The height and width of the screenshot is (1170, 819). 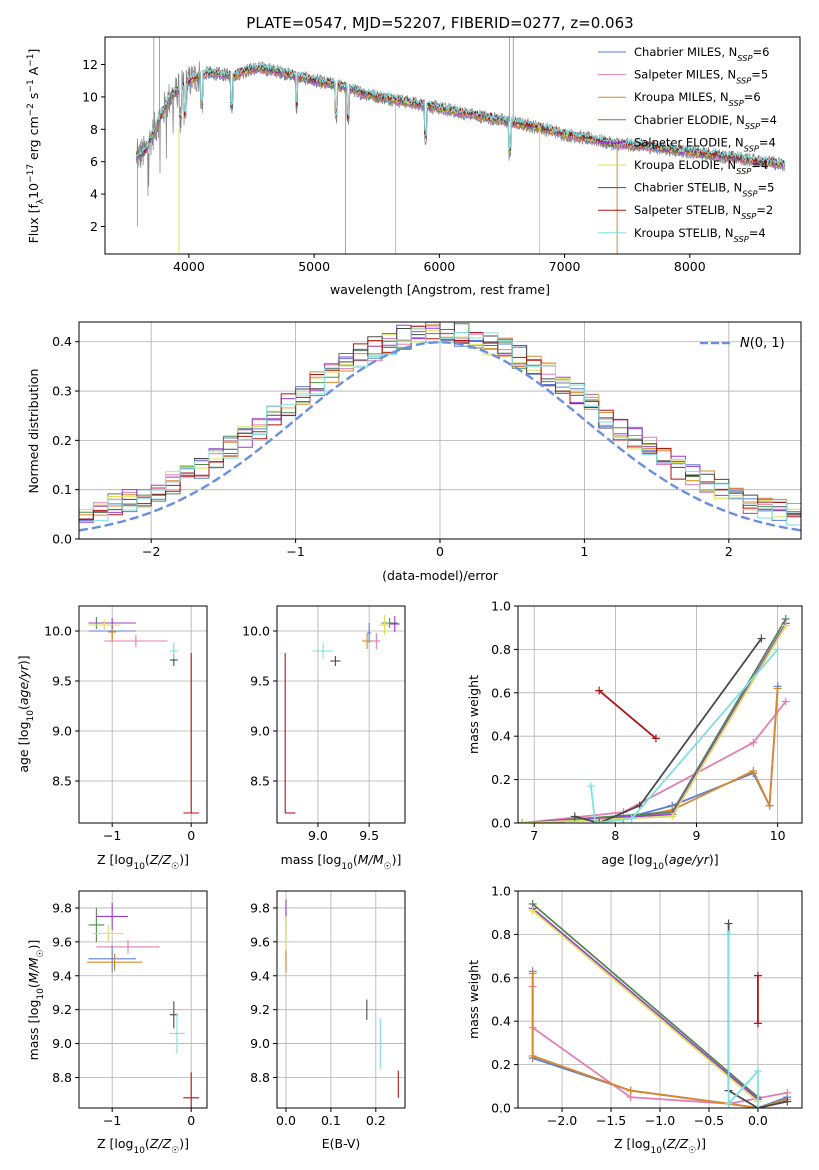 I want to click on x-tick-label: 6000, so click(x=439, y=266).